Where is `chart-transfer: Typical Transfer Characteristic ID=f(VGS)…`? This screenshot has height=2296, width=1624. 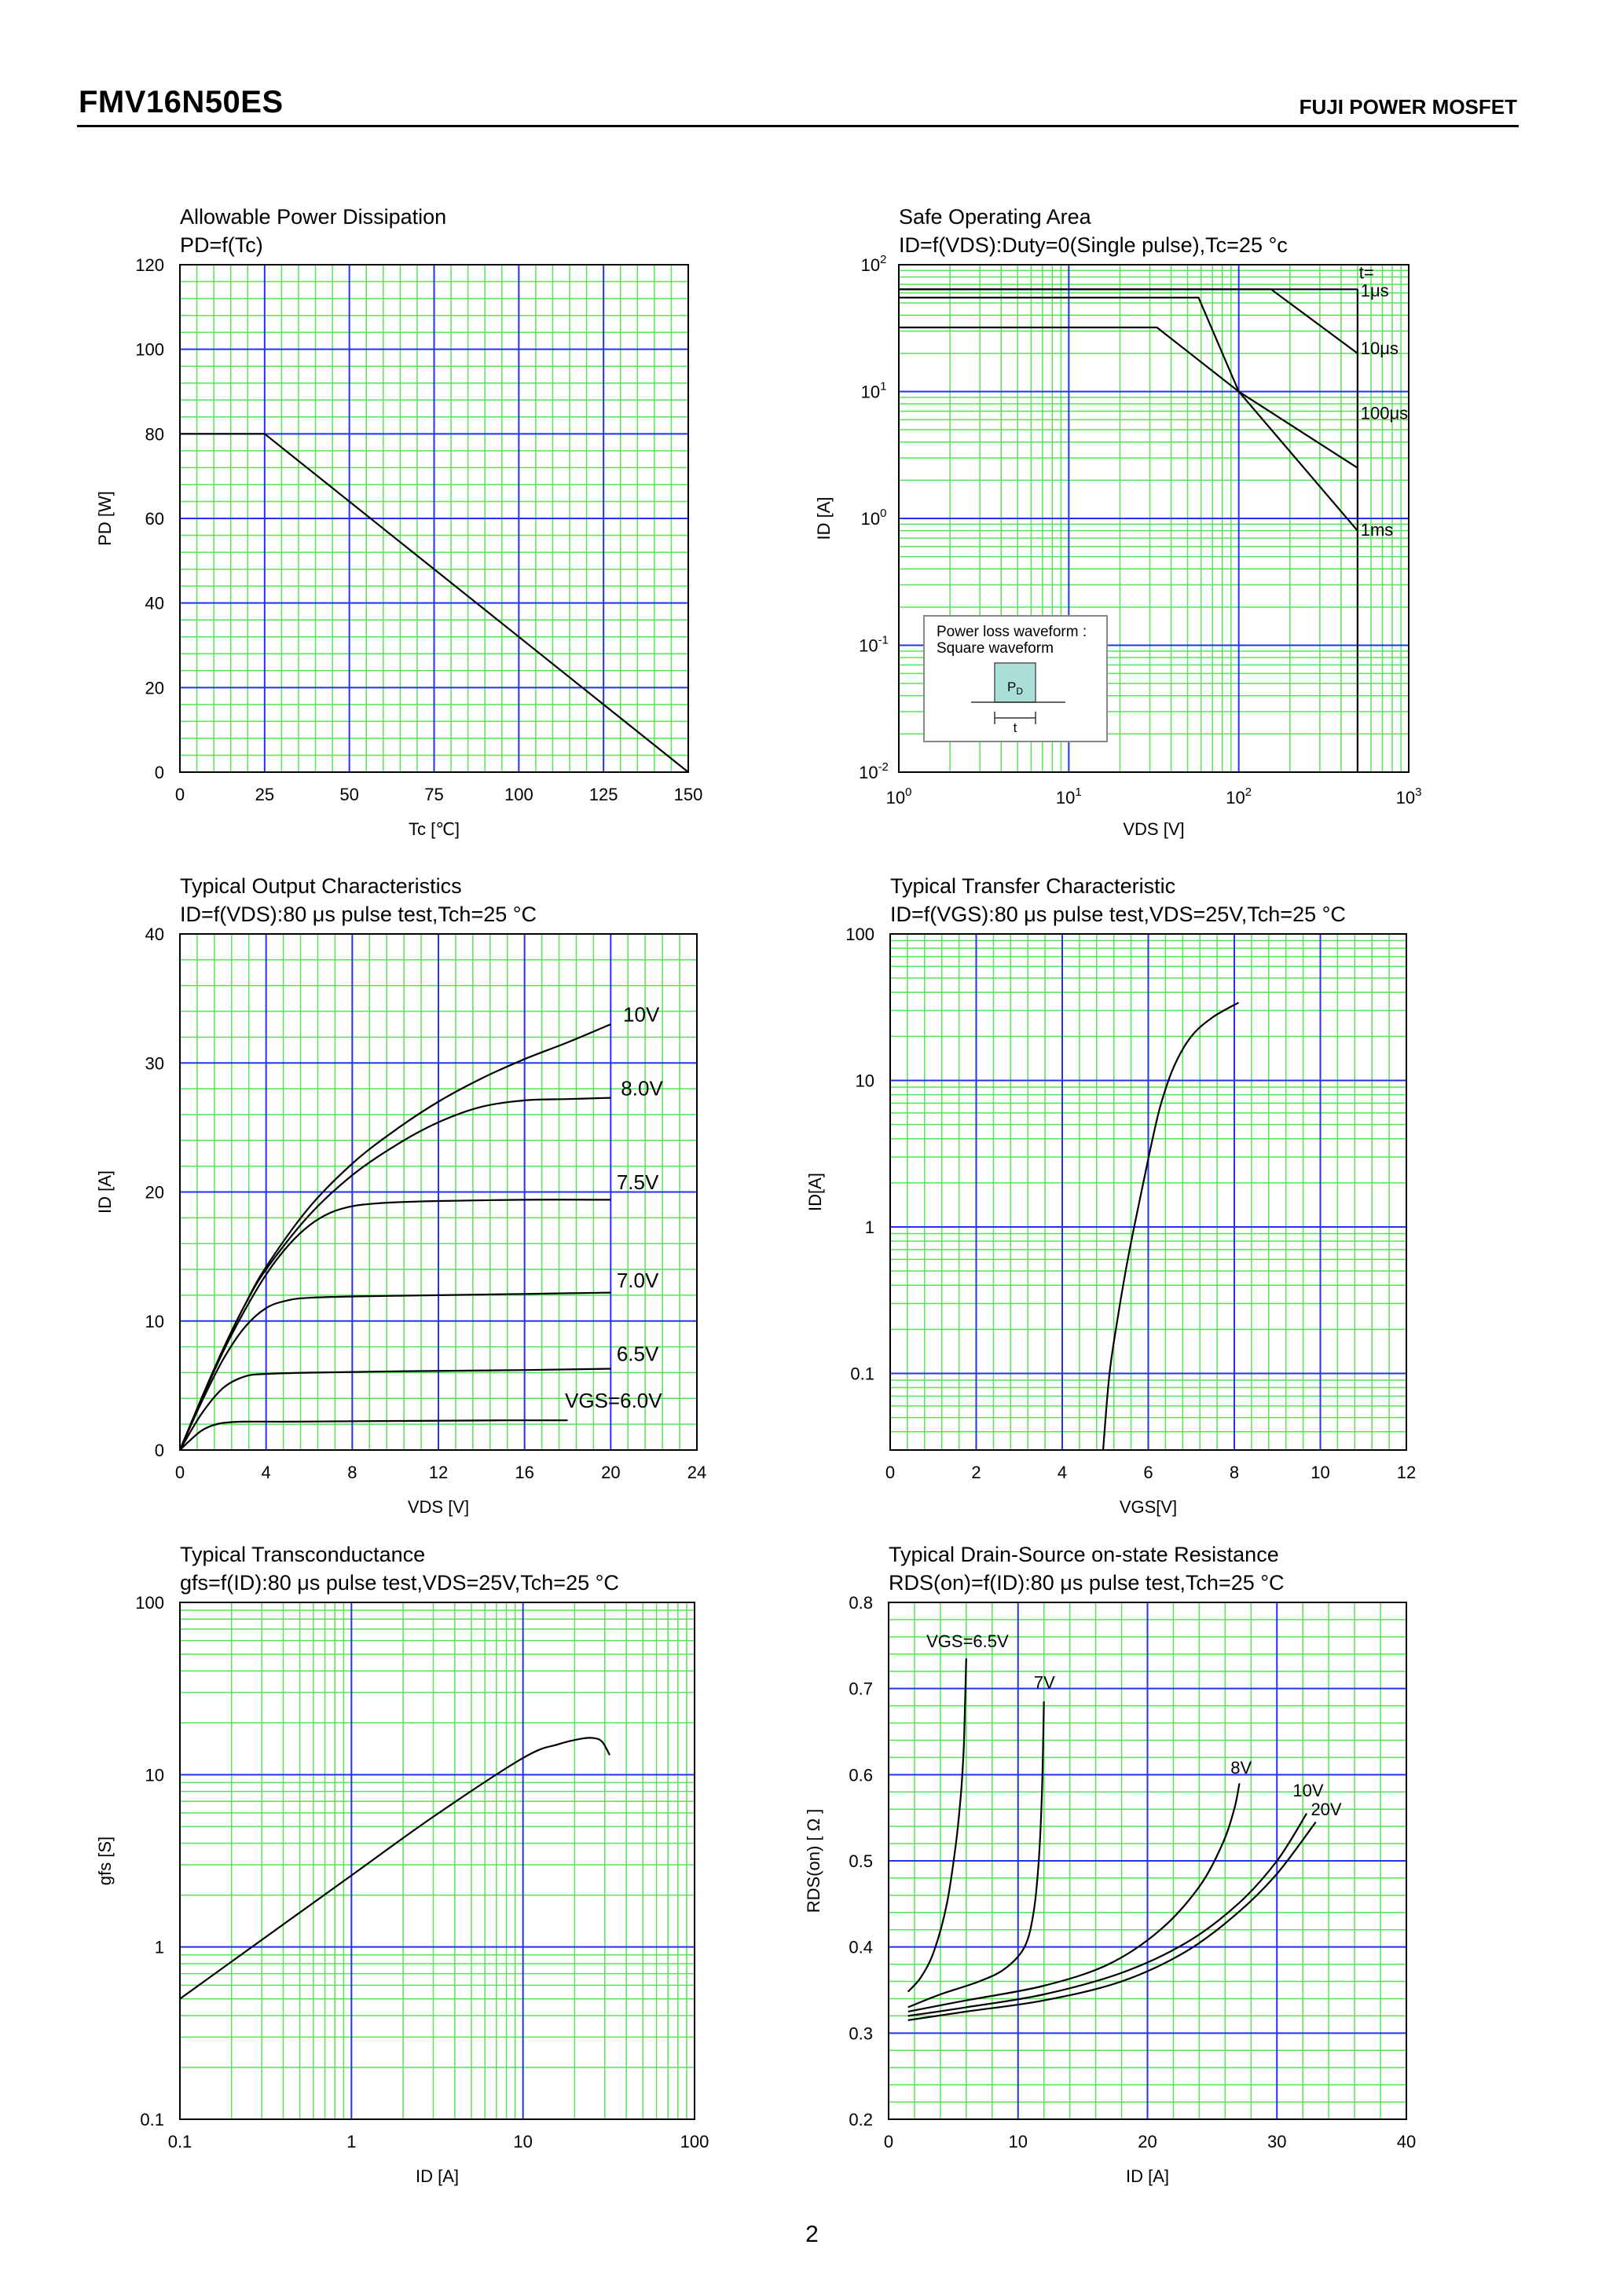
chart-transfer: Typical Transfer Characteristic ID=f(VGS)… is located at coordinates (1111, 1195).